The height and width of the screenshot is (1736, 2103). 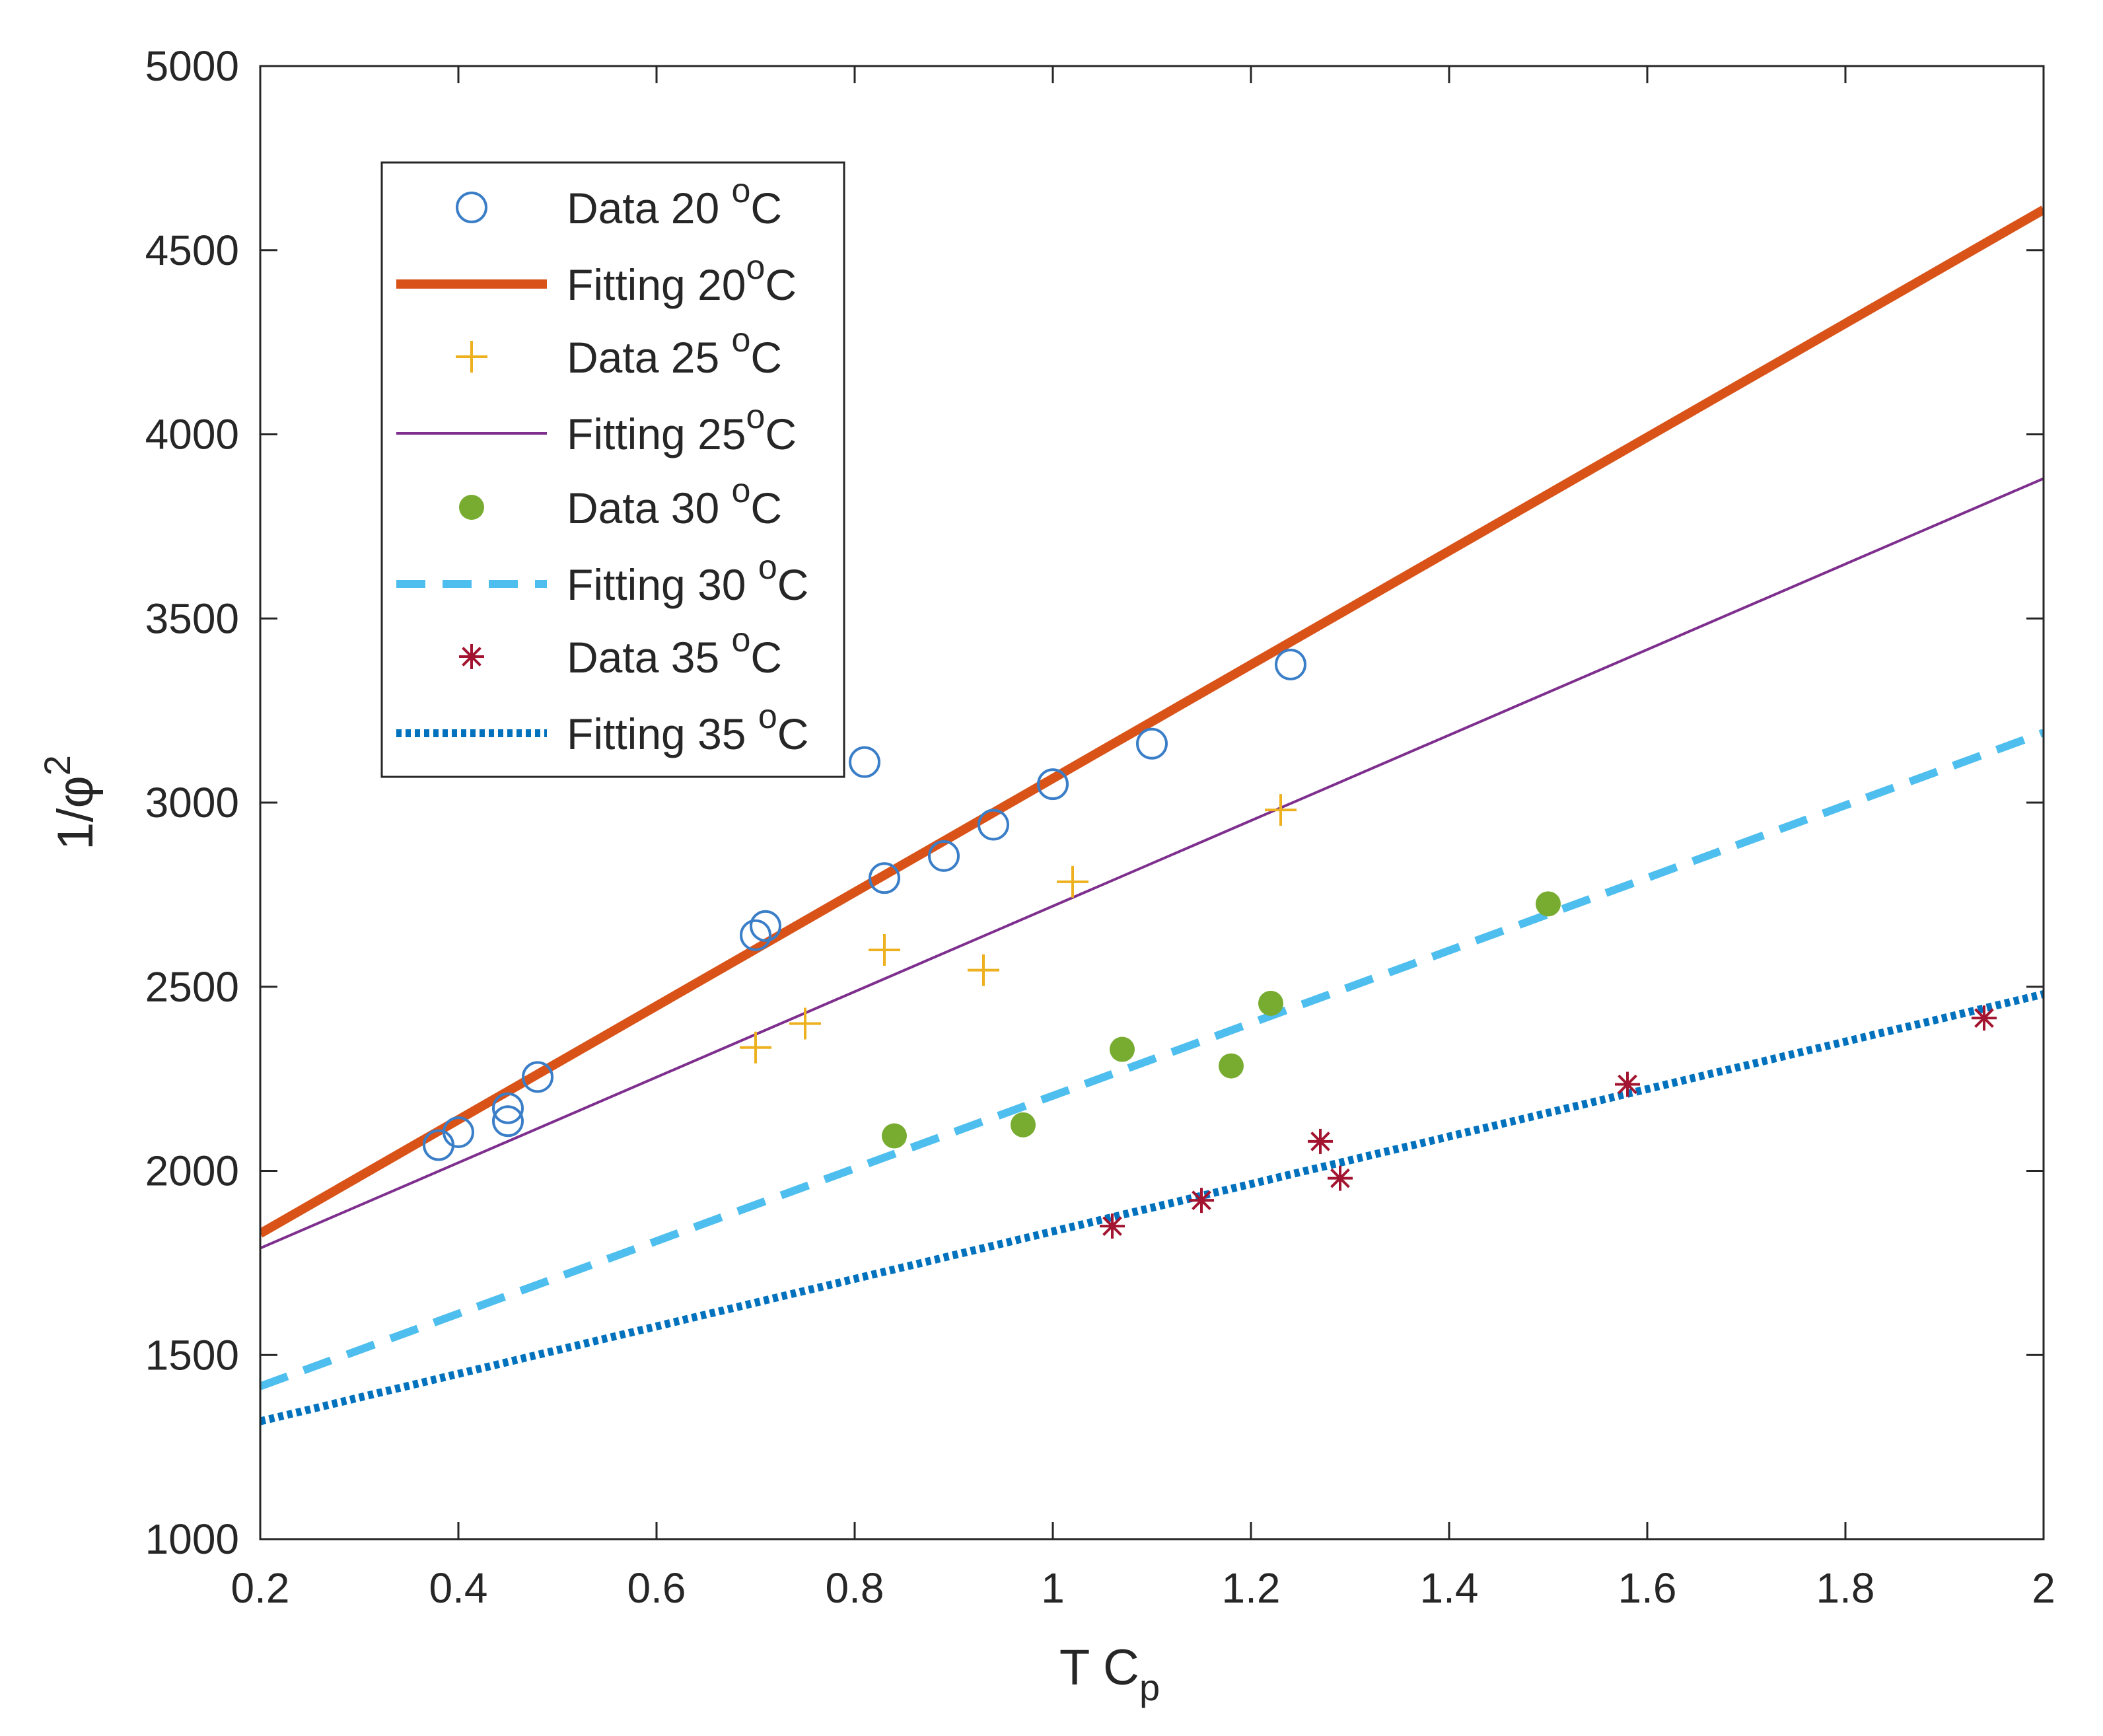 I want to click on legend-label-text: Data 30, so click(x=649, y=508).